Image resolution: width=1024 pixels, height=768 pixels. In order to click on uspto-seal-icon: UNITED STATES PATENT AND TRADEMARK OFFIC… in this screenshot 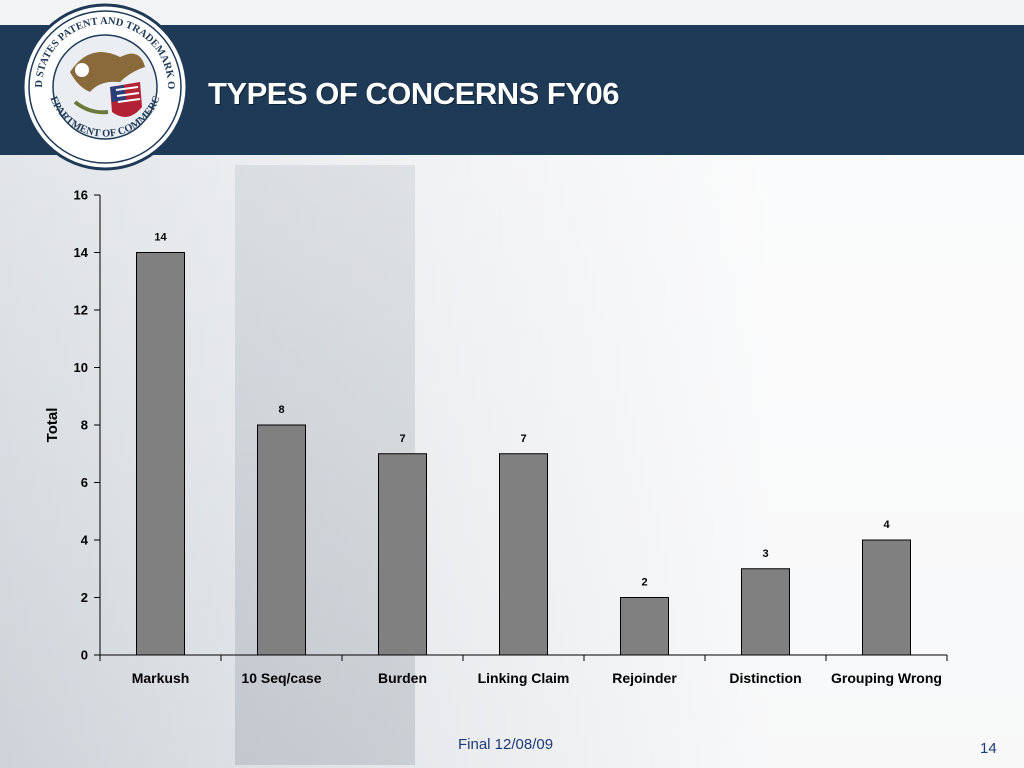, I will do `click(104, 86)`.